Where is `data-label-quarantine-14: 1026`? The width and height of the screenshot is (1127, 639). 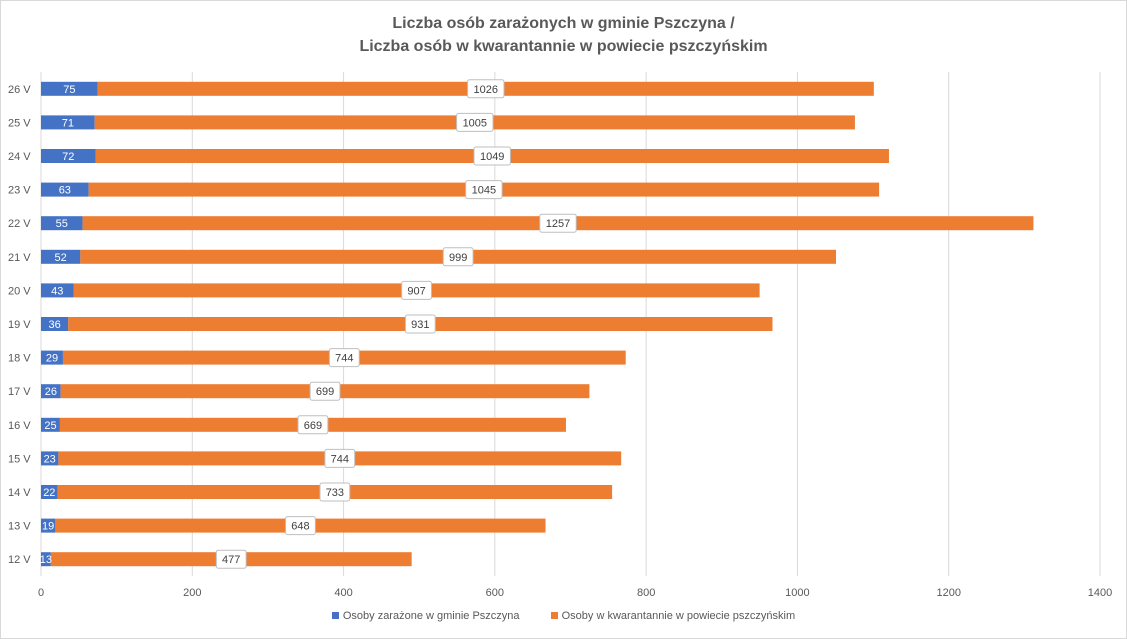
data-label-quarantine-14: 1026 is located at coordinates (486, 90).